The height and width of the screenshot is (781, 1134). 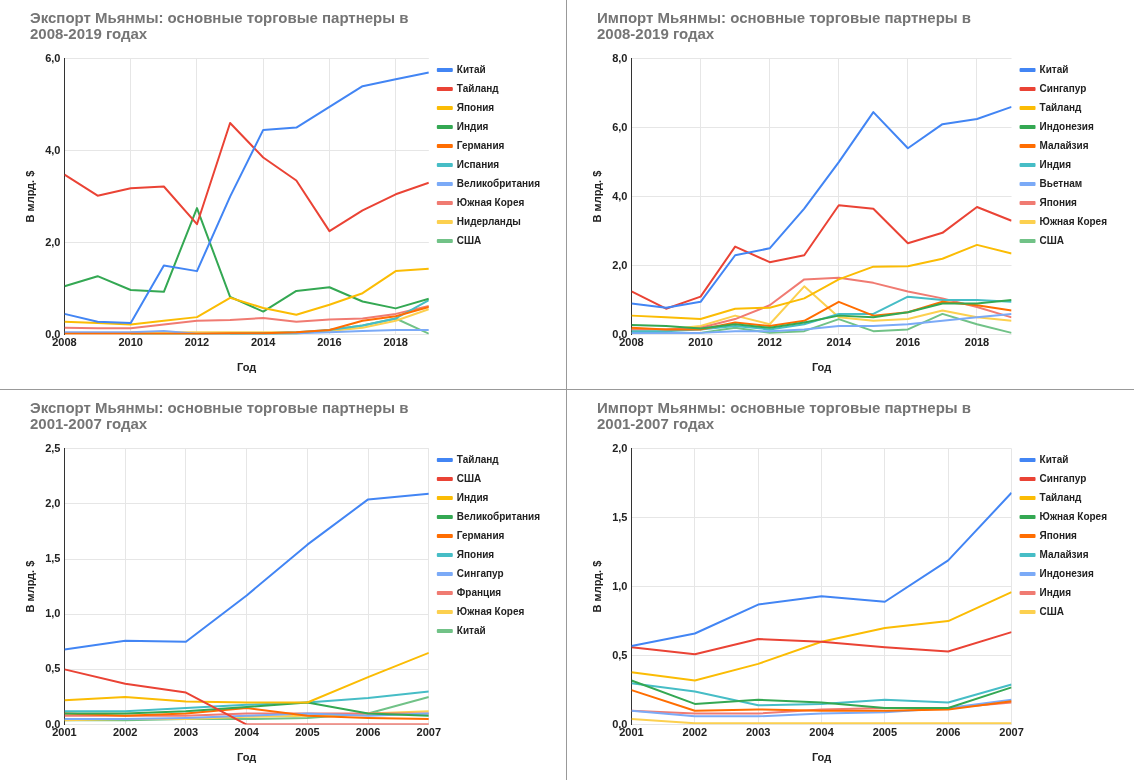 I want to click on y-tick-label: 8,0, so click(x=620, y=57).